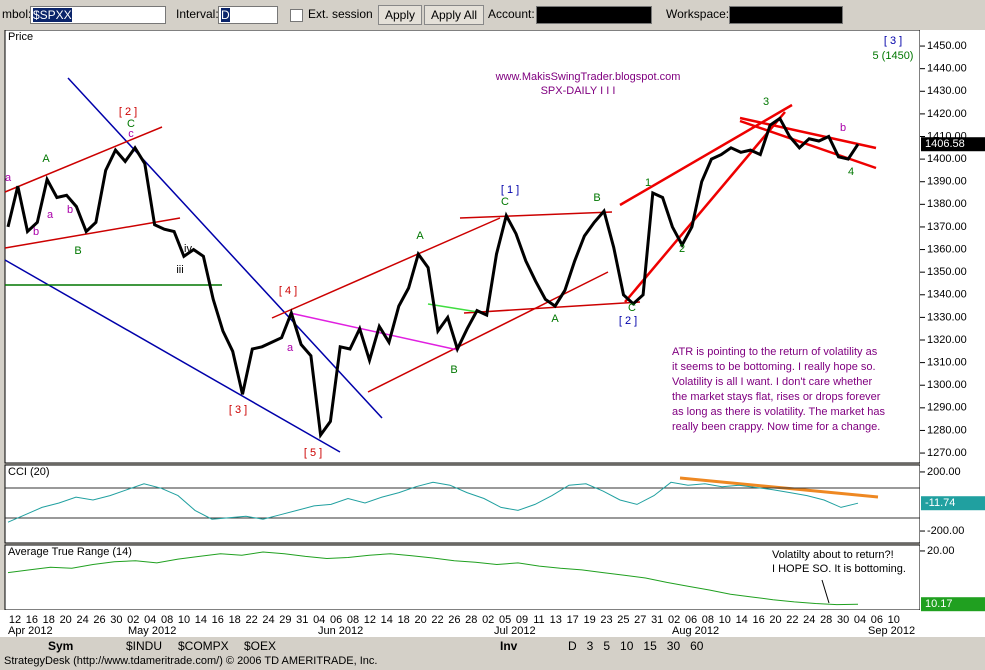  I want to click on y-tick-label: 1310.00, so click(947, 363).